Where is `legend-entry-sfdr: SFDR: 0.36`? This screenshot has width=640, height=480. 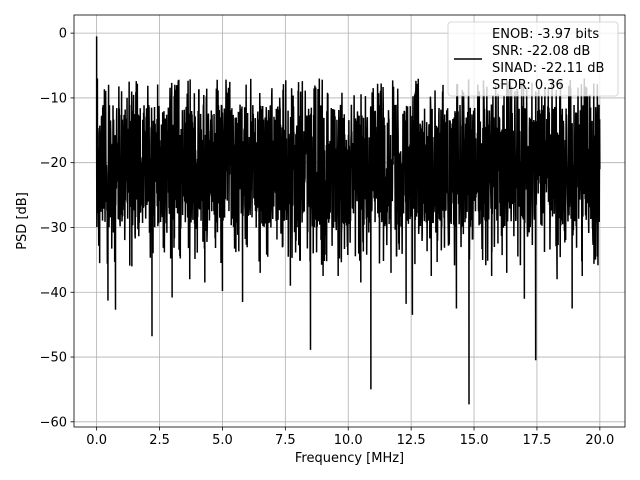 legend-entry-sfdr: SFDR: 0.36 is located at coordinates (528, 85).